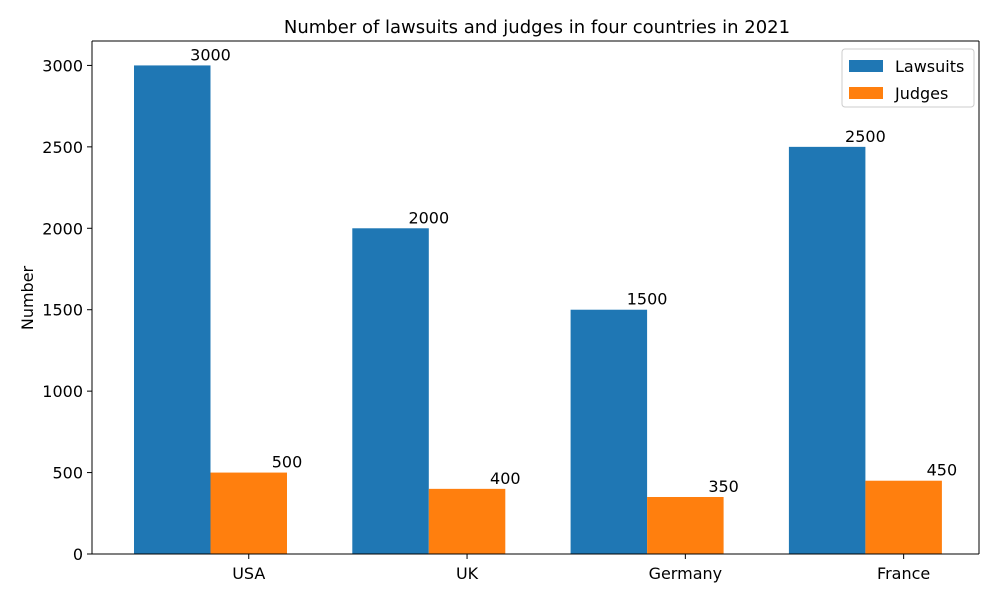  I want to click on data-label-lawsuits-france: 2500, so click(865, 136).